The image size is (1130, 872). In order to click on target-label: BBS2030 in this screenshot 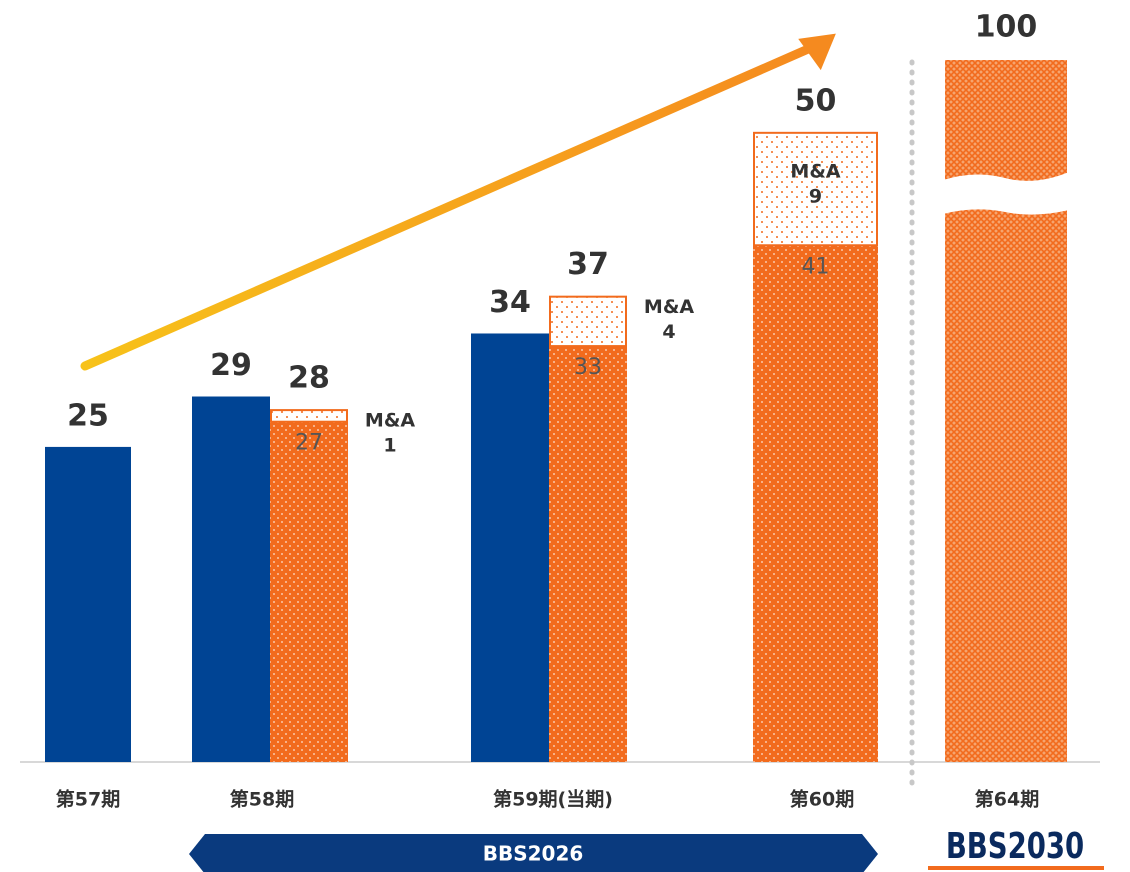, I will do `click(1015, 846)`.